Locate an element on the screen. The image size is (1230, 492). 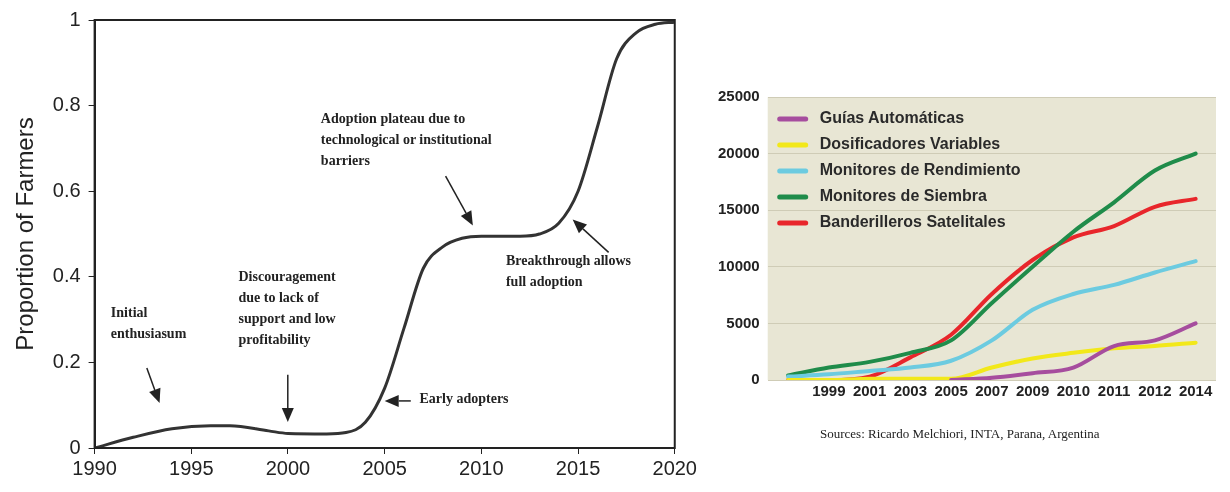
y-tick-label: 25000 is located at coordinates (738, 96).